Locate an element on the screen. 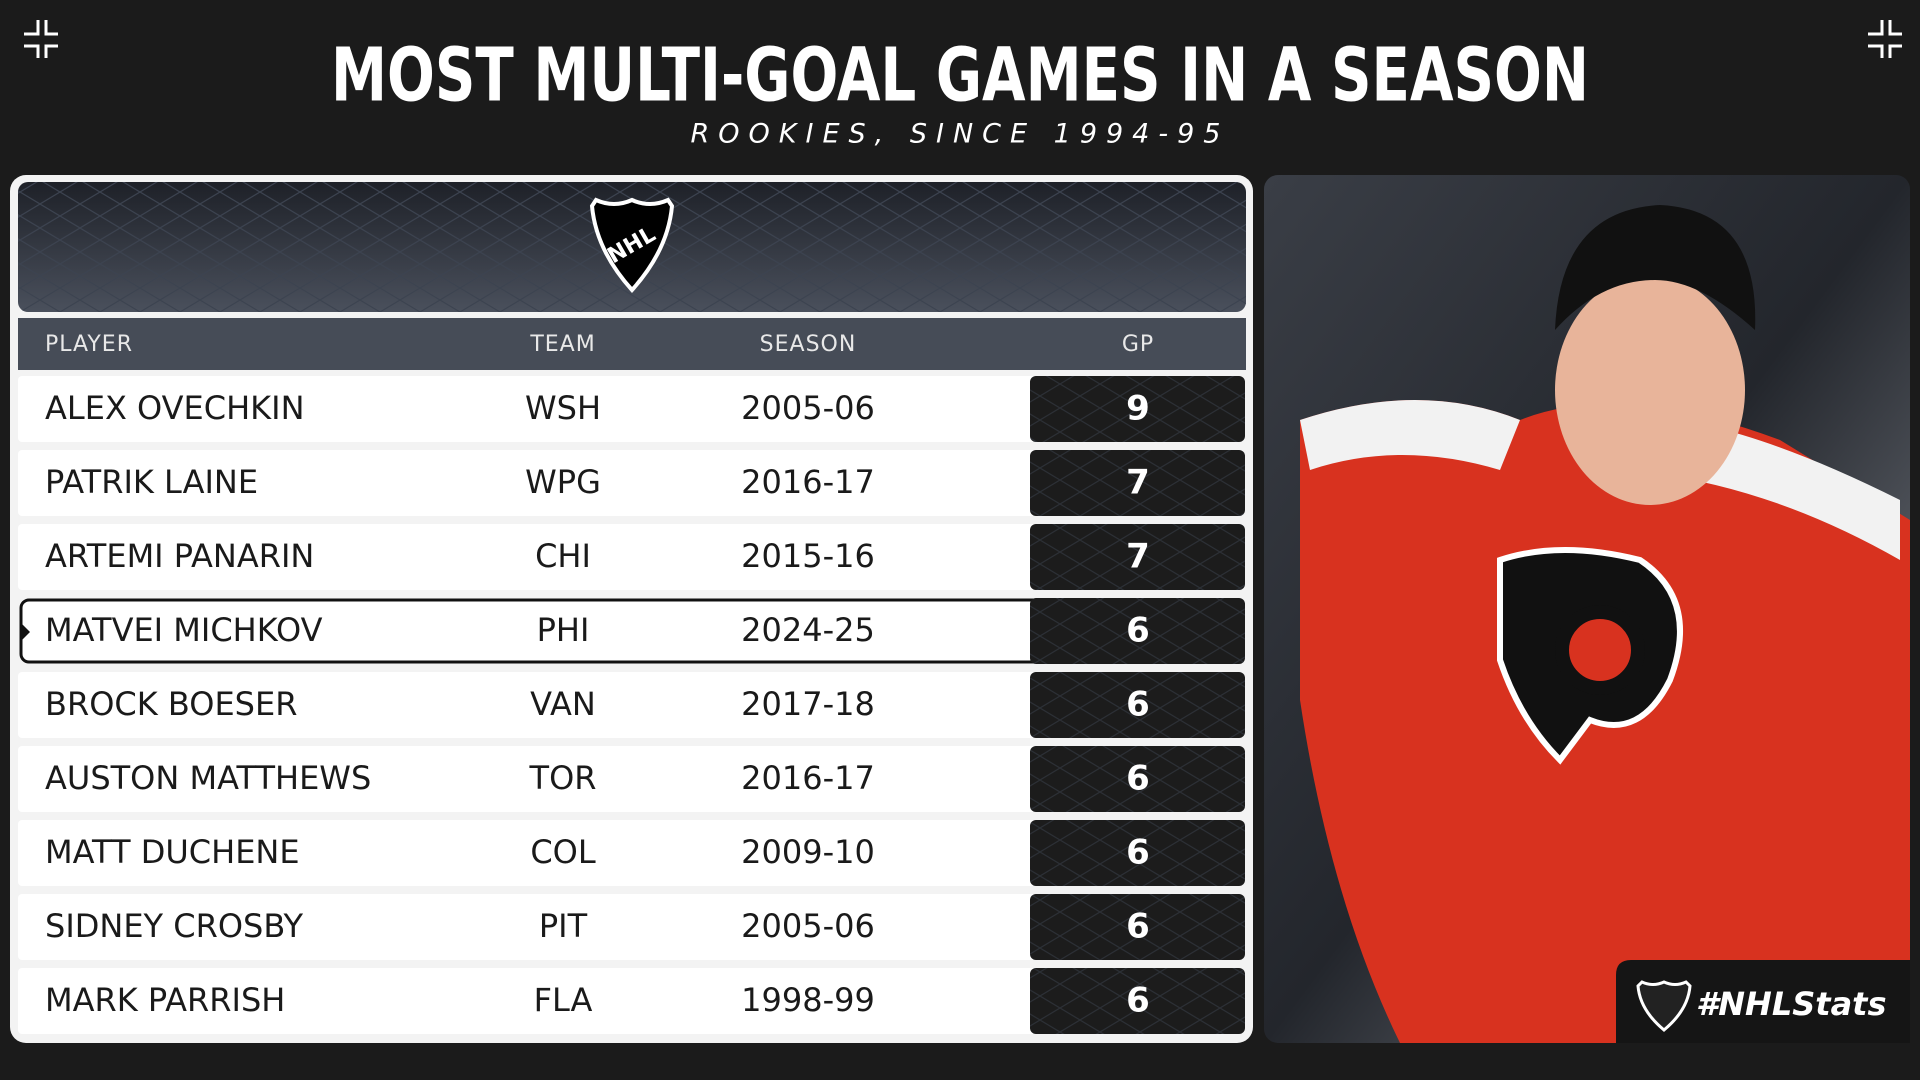  table-cell: COL is located at coordinates (563, 852).